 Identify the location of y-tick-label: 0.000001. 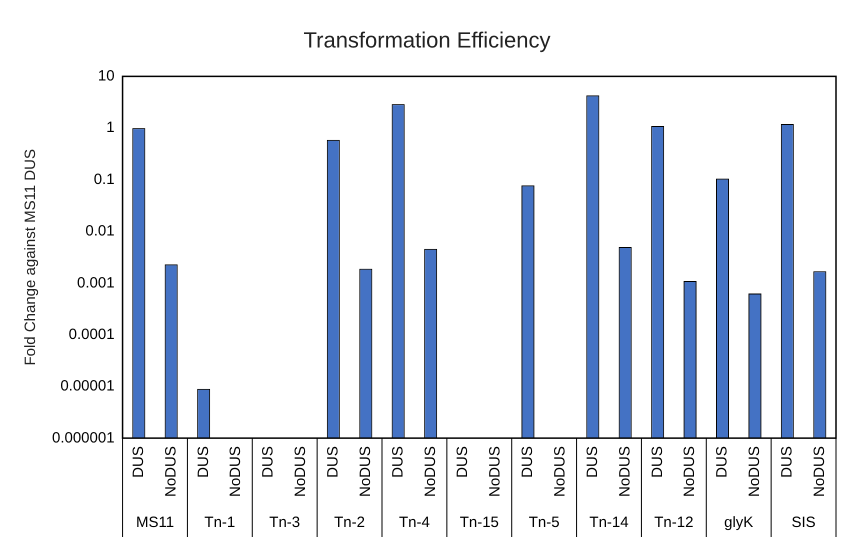
(83, 437).